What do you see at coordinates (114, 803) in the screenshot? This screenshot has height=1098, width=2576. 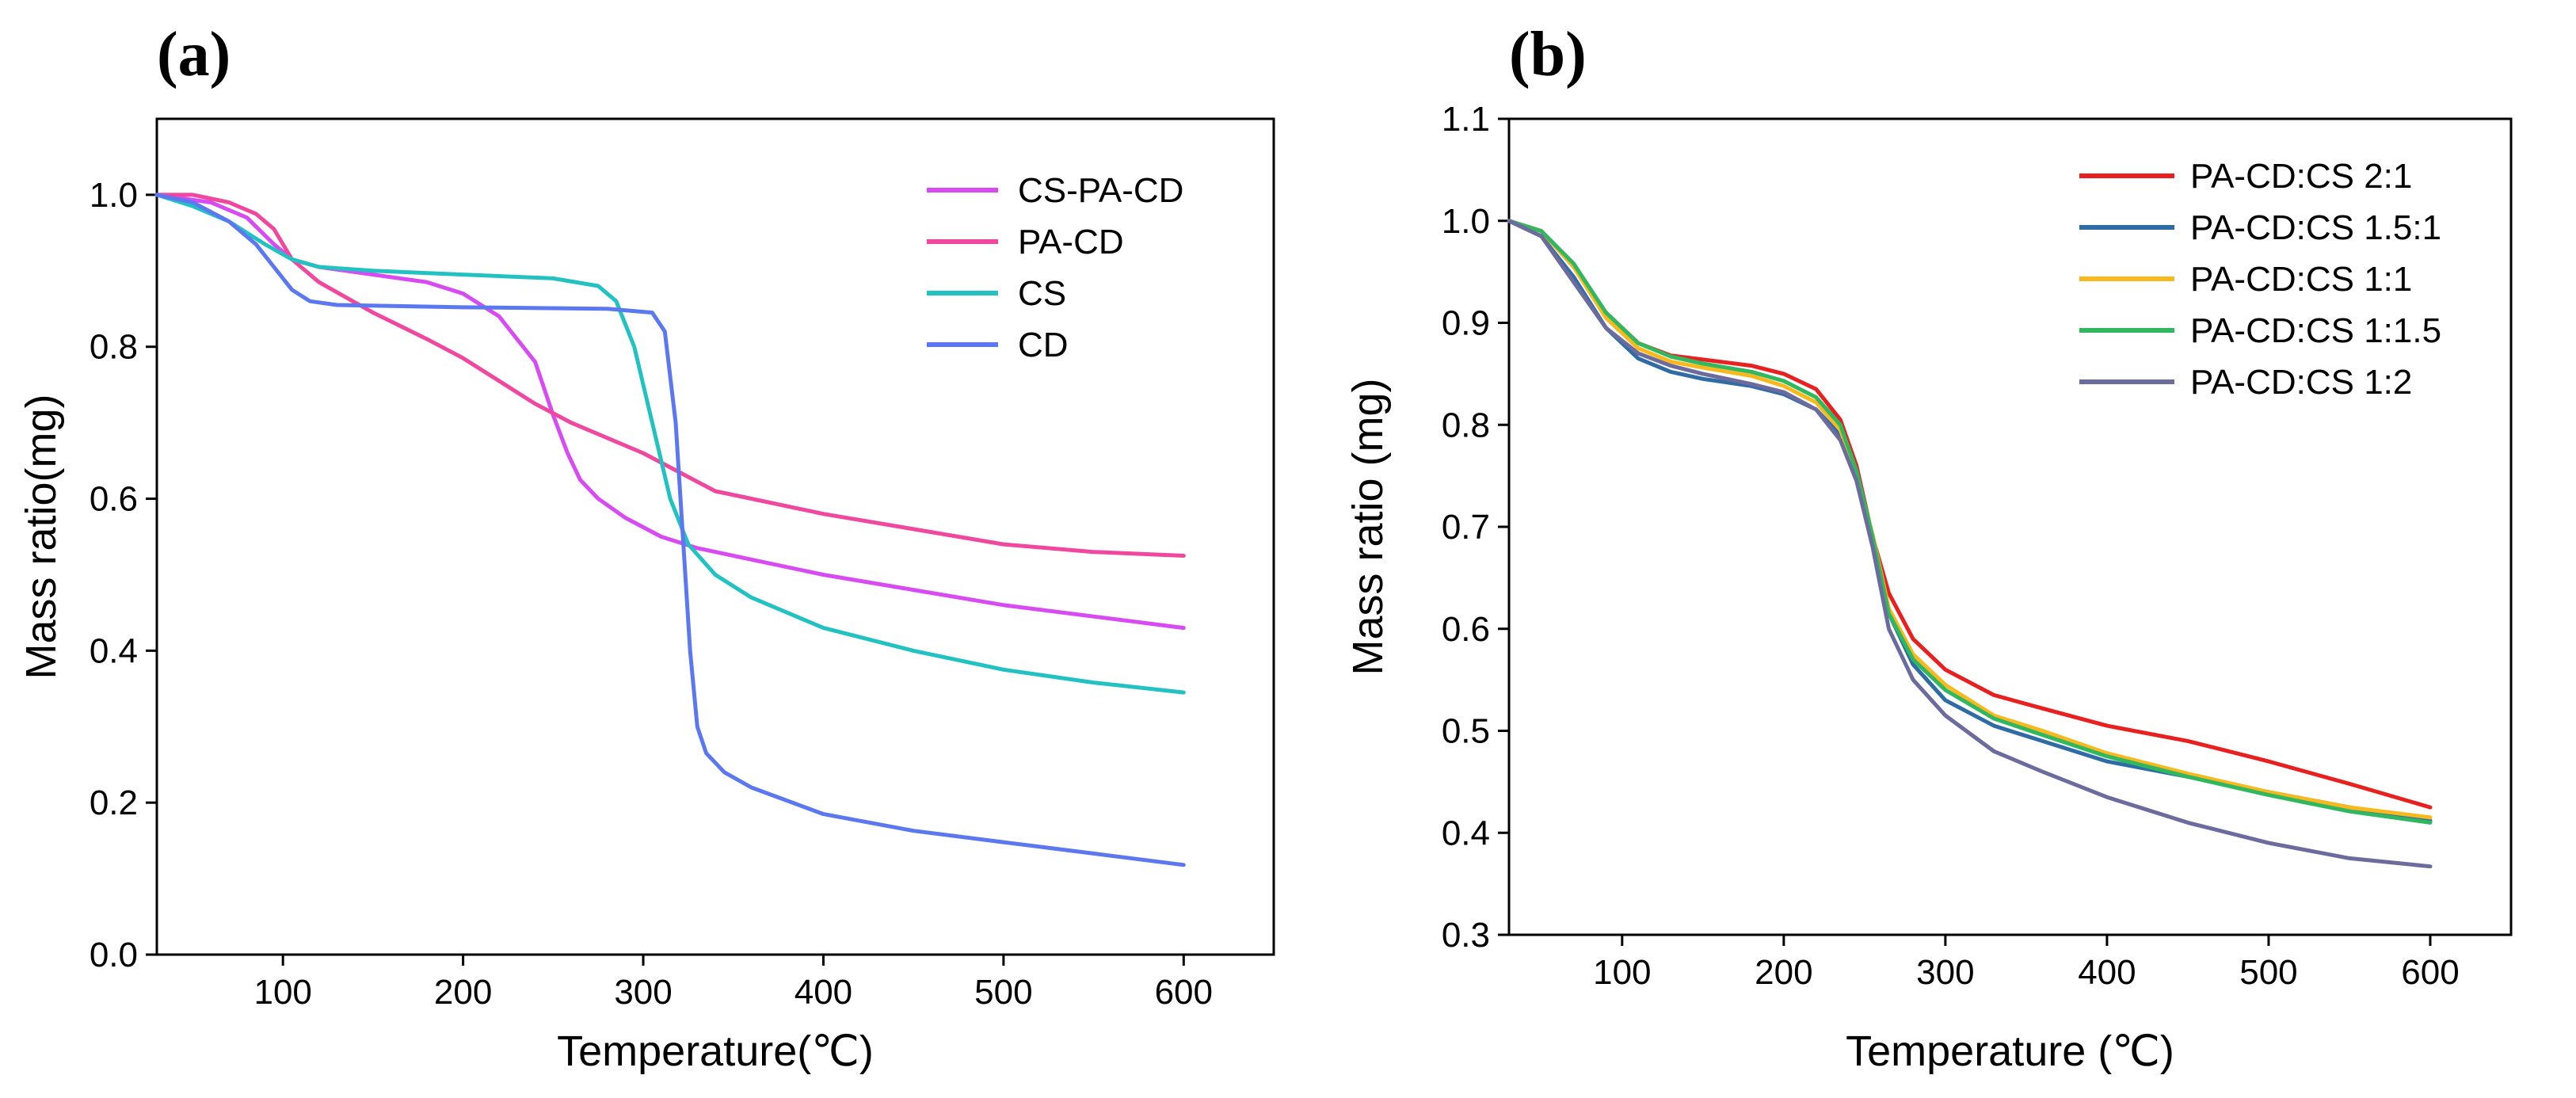 I see `y-tick-label: 0.2` at bounding box center [114, 803].